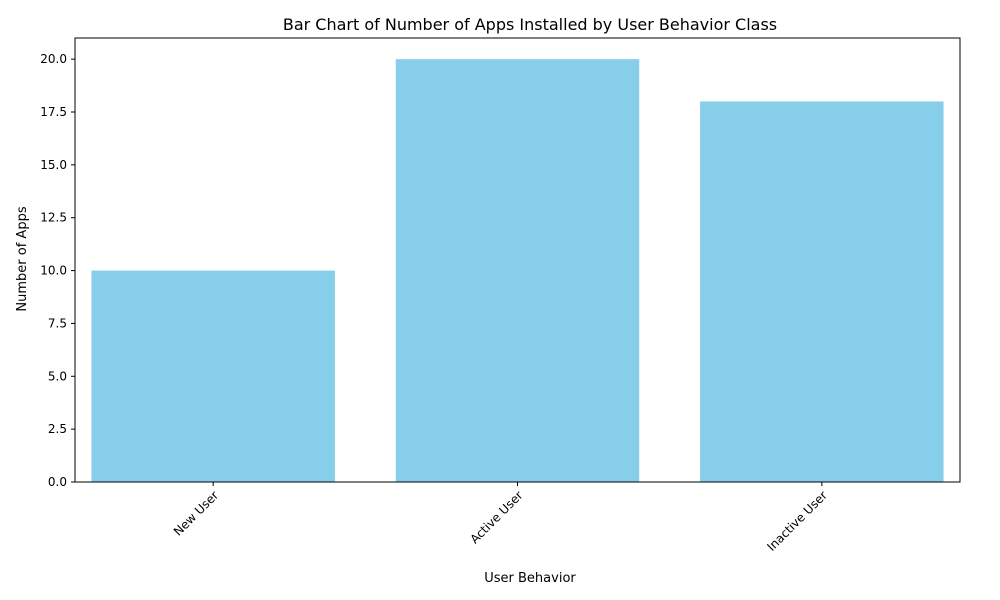  Describe the element at coordinates (496, 517) in the screenshot. I see `x-tick-label: Active User` at that location.